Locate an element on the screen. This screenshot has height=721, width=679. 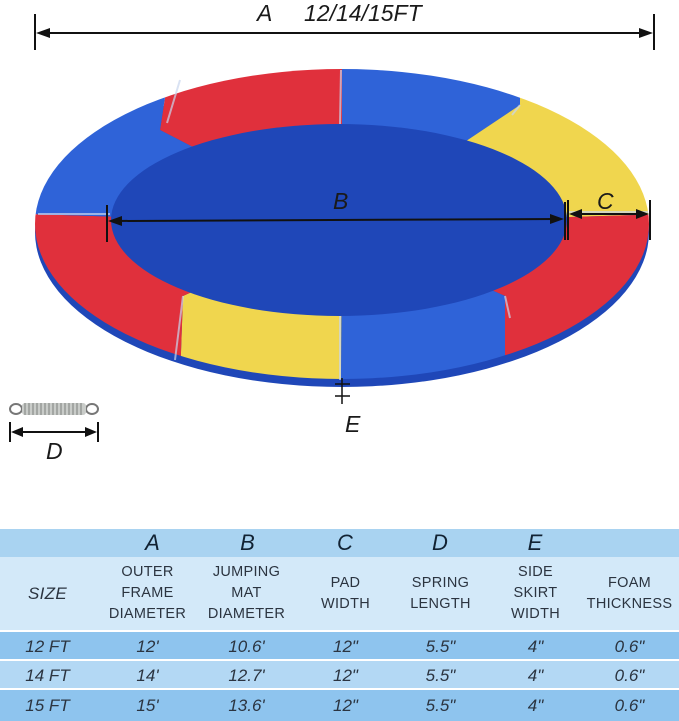
cell-size: 15 FT is located at coordinates (47, 705).